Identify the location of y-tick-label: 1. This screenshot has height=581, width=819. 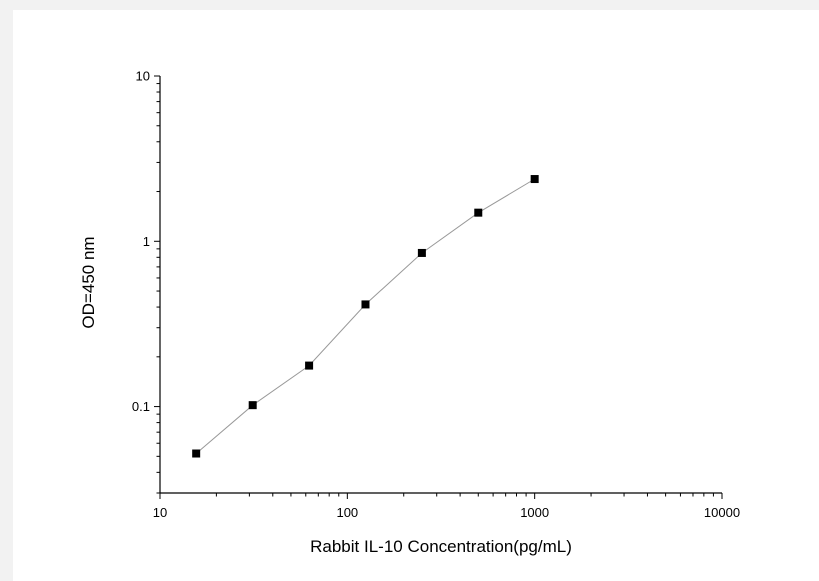
(146, 241).